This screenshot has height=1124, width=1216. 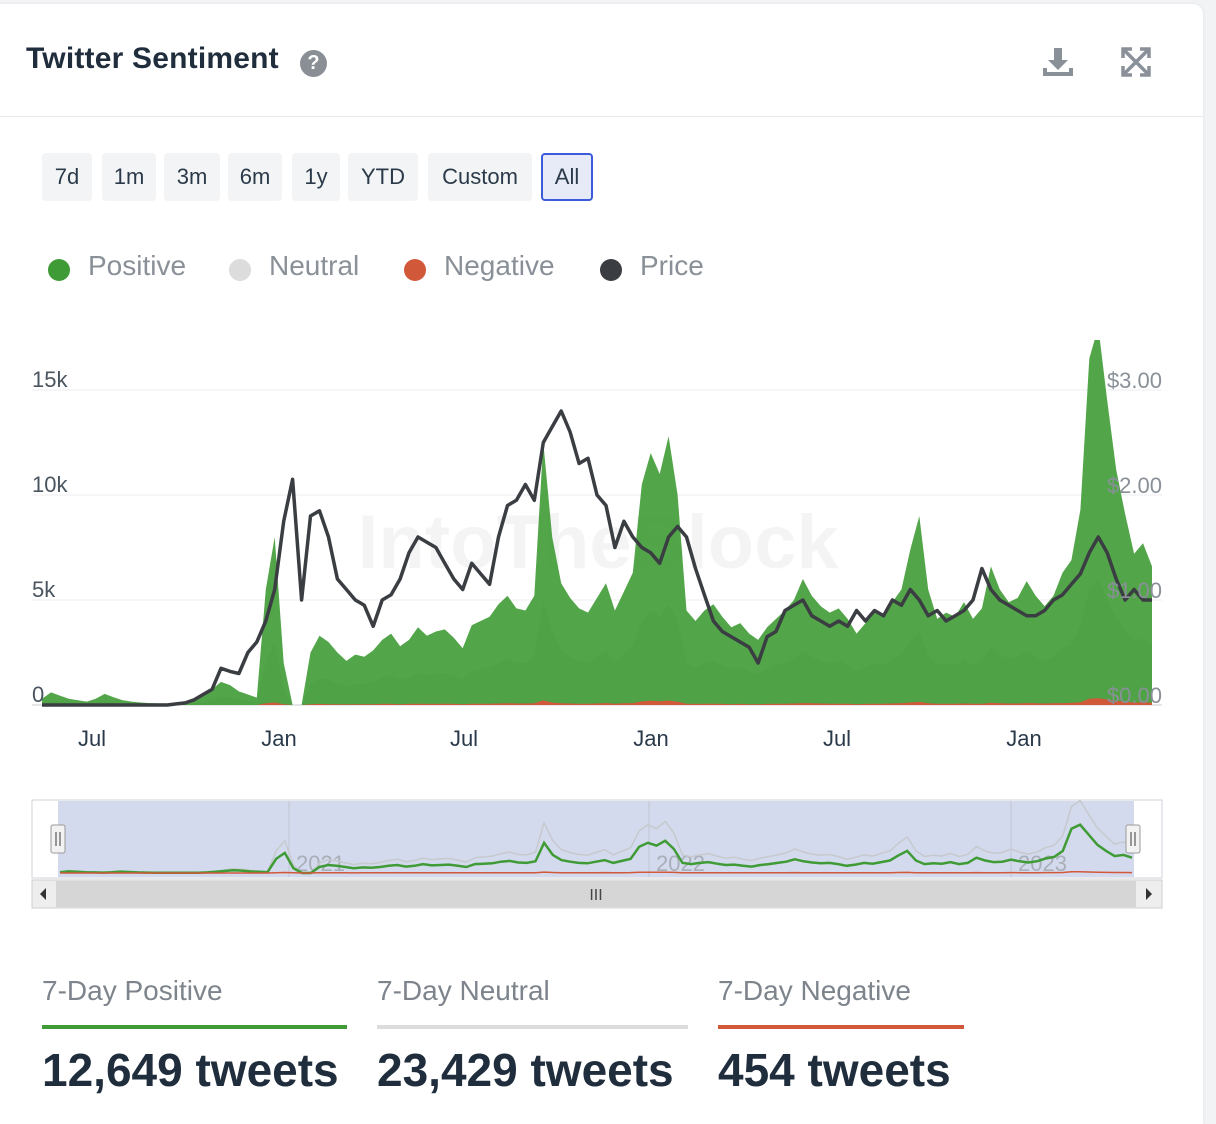 I want to click on navigator-left-handle-grip, so click(x=58, y=839).